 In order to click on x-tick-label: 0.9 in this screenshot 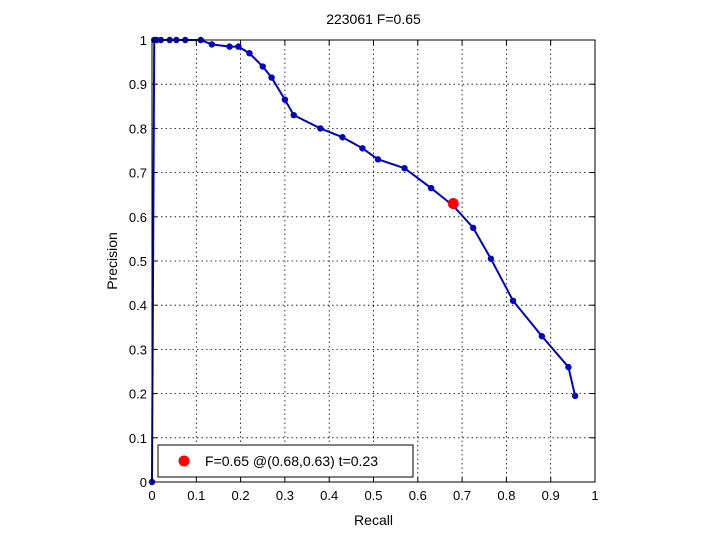, I will do `click(551, 495)`.